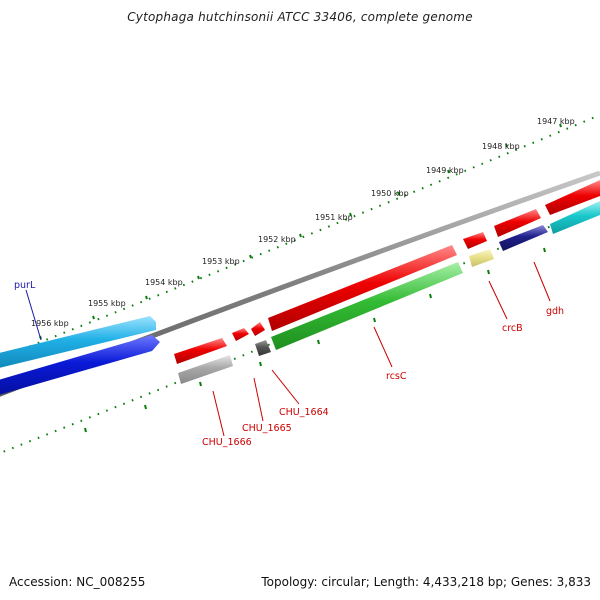 The height and width of the screenshot is (600, 600). Describe the element at coordinates (304, 412) in the screenshot. I see `gene-label-chu1664: CHU_1664` at that location.